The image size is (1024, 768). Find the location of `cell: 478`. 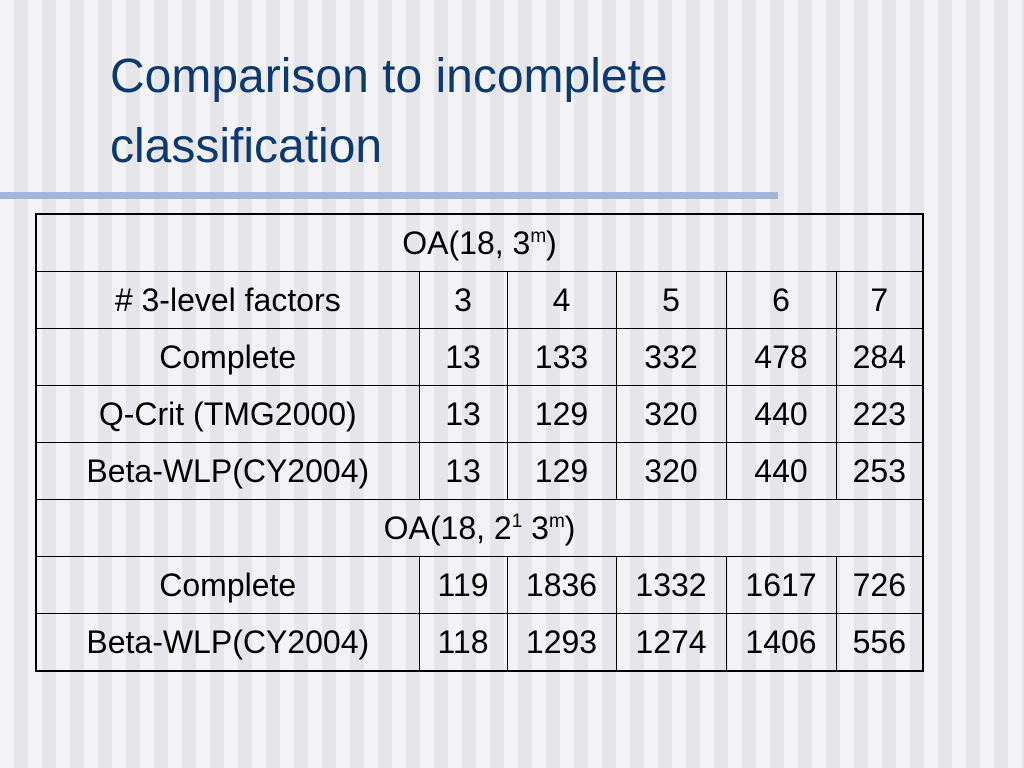

cell: 478 is located at coordinates (781, 357).